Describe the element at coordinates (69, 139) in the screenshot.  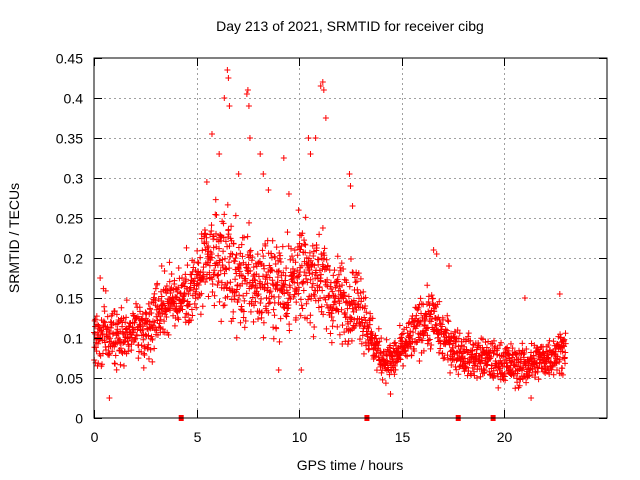
I see `y-tick-label: 0.35` at that location.